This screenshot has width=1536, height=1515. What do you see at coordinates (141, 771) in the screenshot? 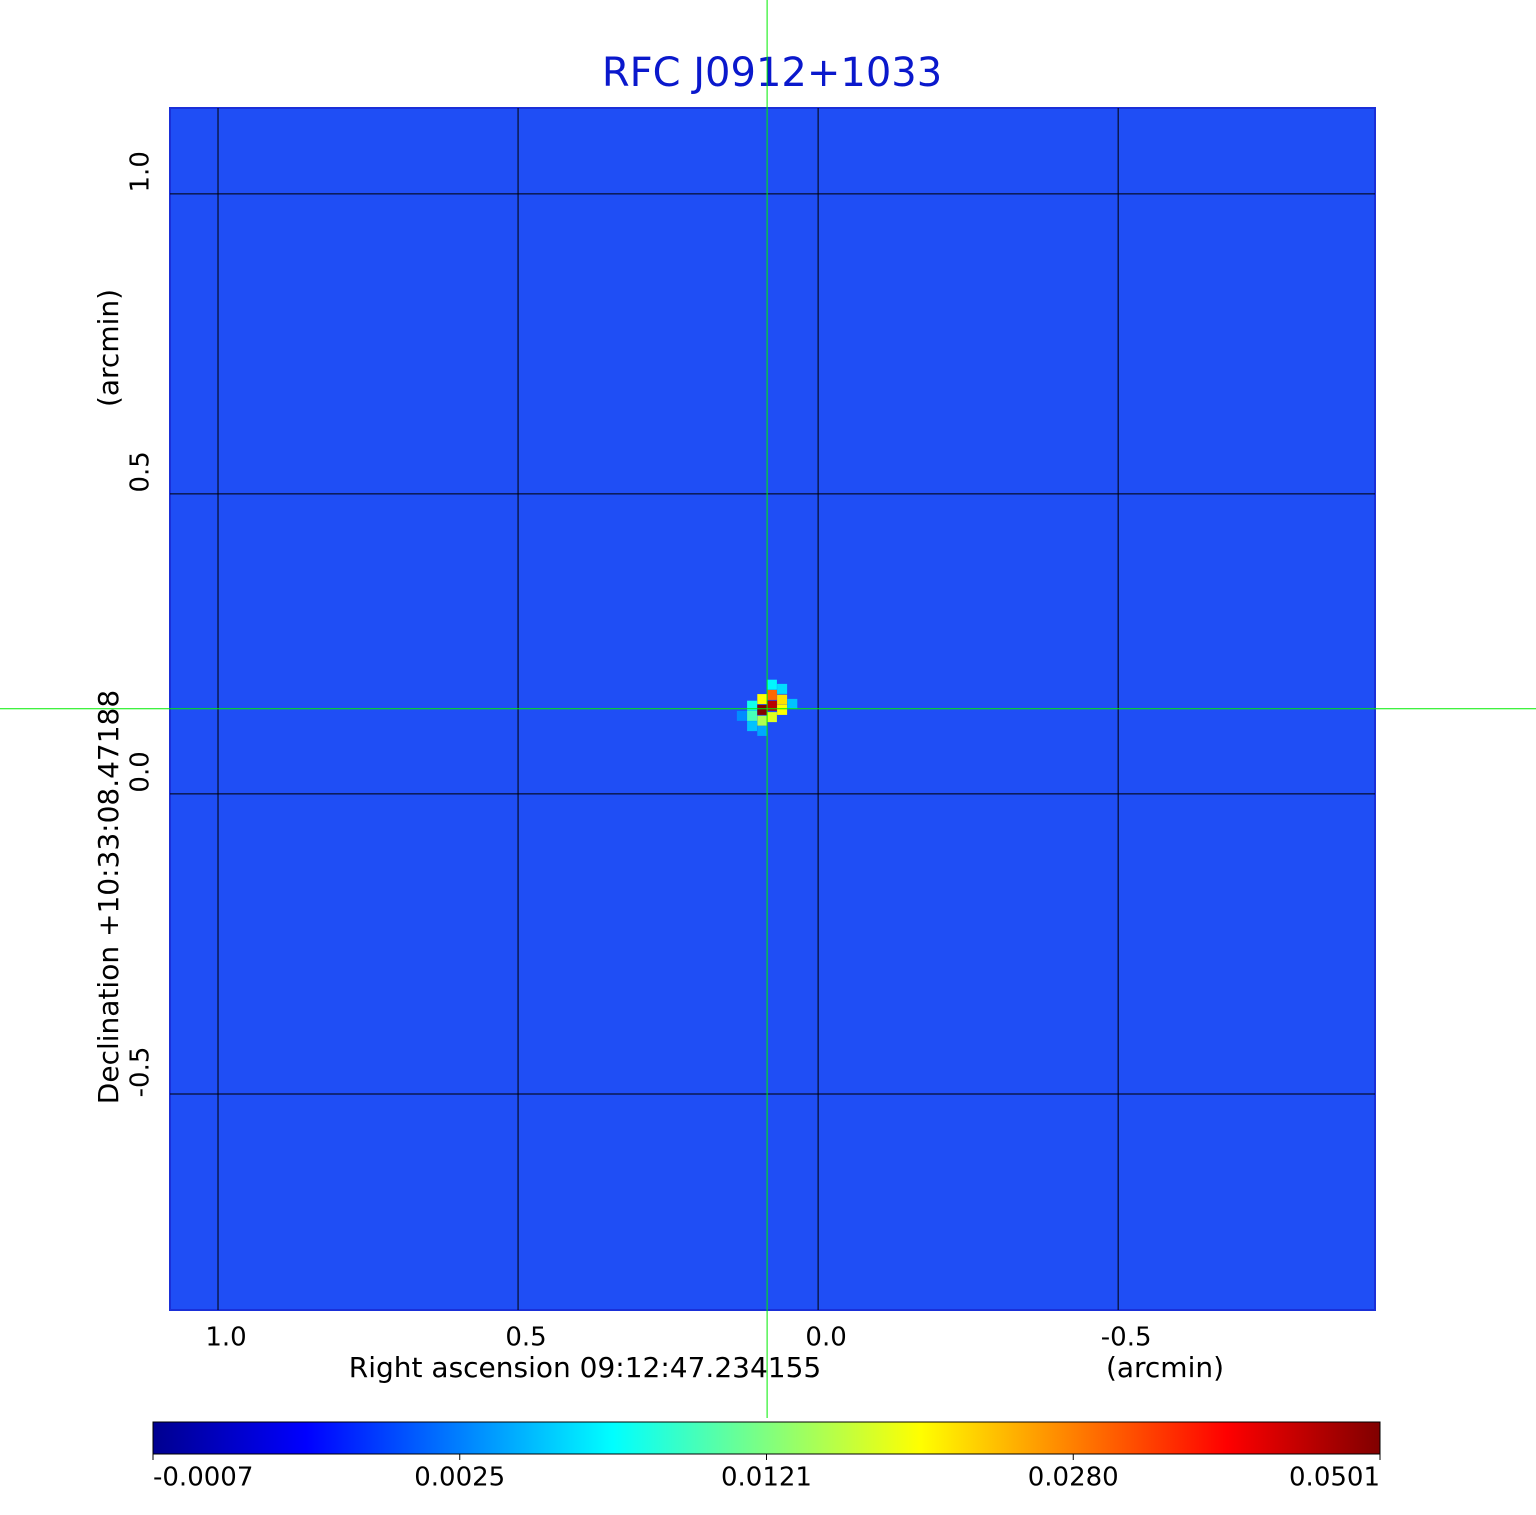
I see `y-tick-label: 0.0` at bounding box center [141, 771].